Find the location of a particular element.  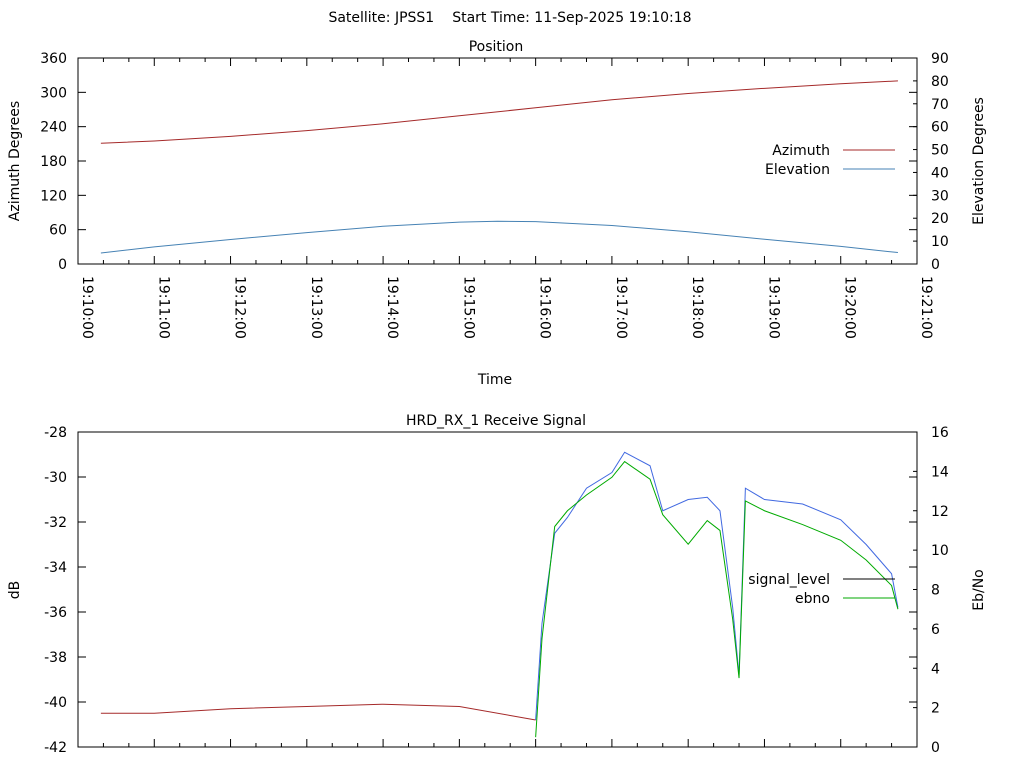

x-tick-label: 19:13:00 is located at coordinates (316, 307).